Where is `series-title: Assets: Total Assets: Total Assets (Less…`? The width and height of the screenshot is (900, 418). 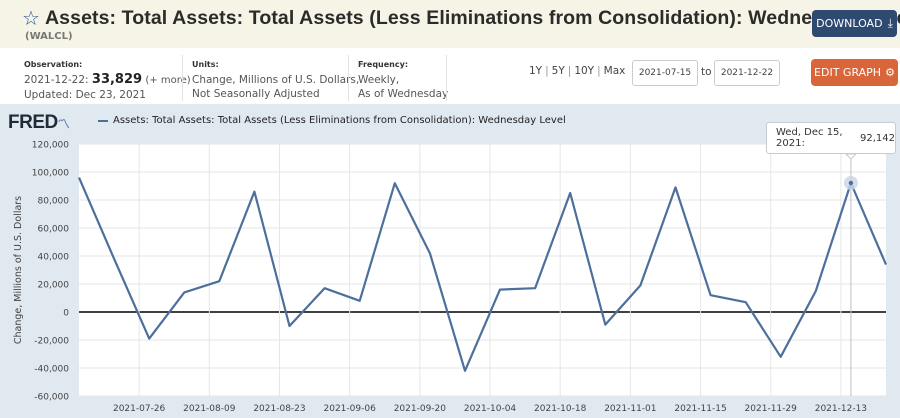 series-title: Assets: Total Assets: Total Assets (Less… is located at coordinates (472, 18).